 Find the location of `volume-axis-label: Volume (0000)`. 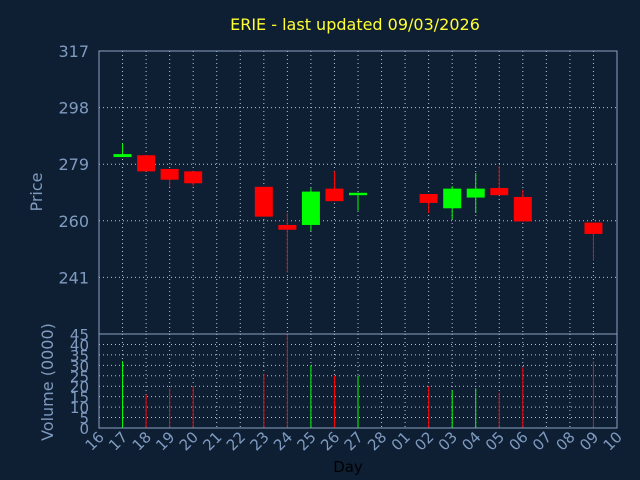

volume-axis-label: Volume (0000) is located at coordinates (47, 382).